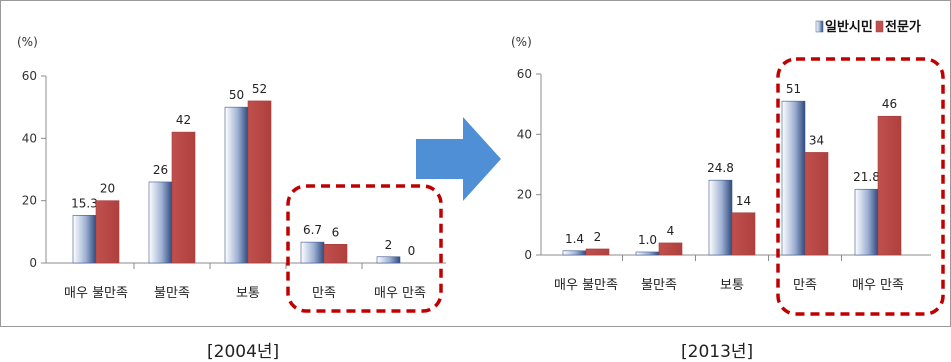 This screenshot has height=362, width=951. Describe the element at coordinates (793, 89) in the screenshot. I see `data-label: 51` at that location.